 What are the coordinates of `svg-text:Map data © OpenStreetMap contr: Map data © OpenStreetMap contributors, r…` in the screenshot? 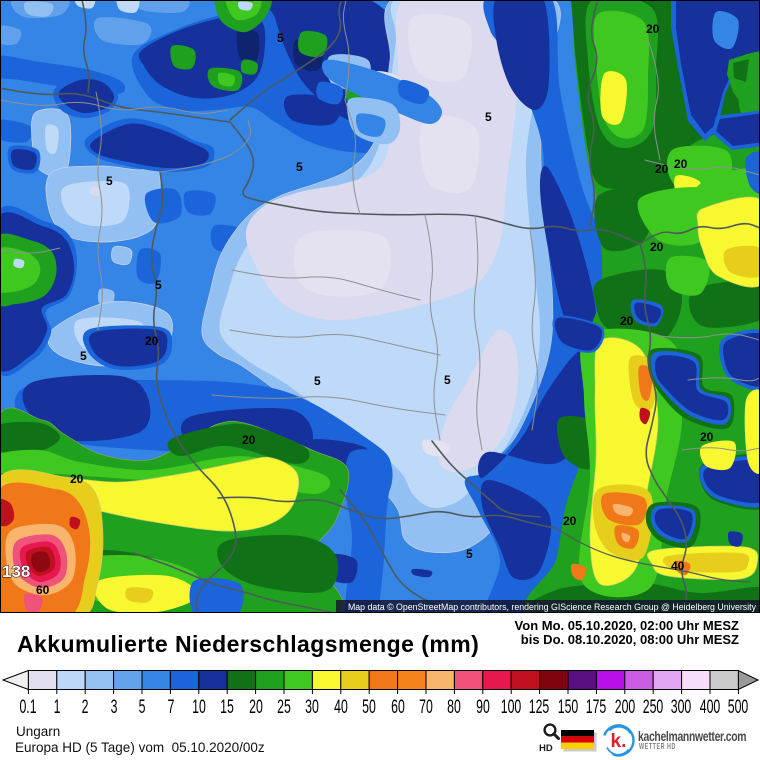 It's located at (552, 607).